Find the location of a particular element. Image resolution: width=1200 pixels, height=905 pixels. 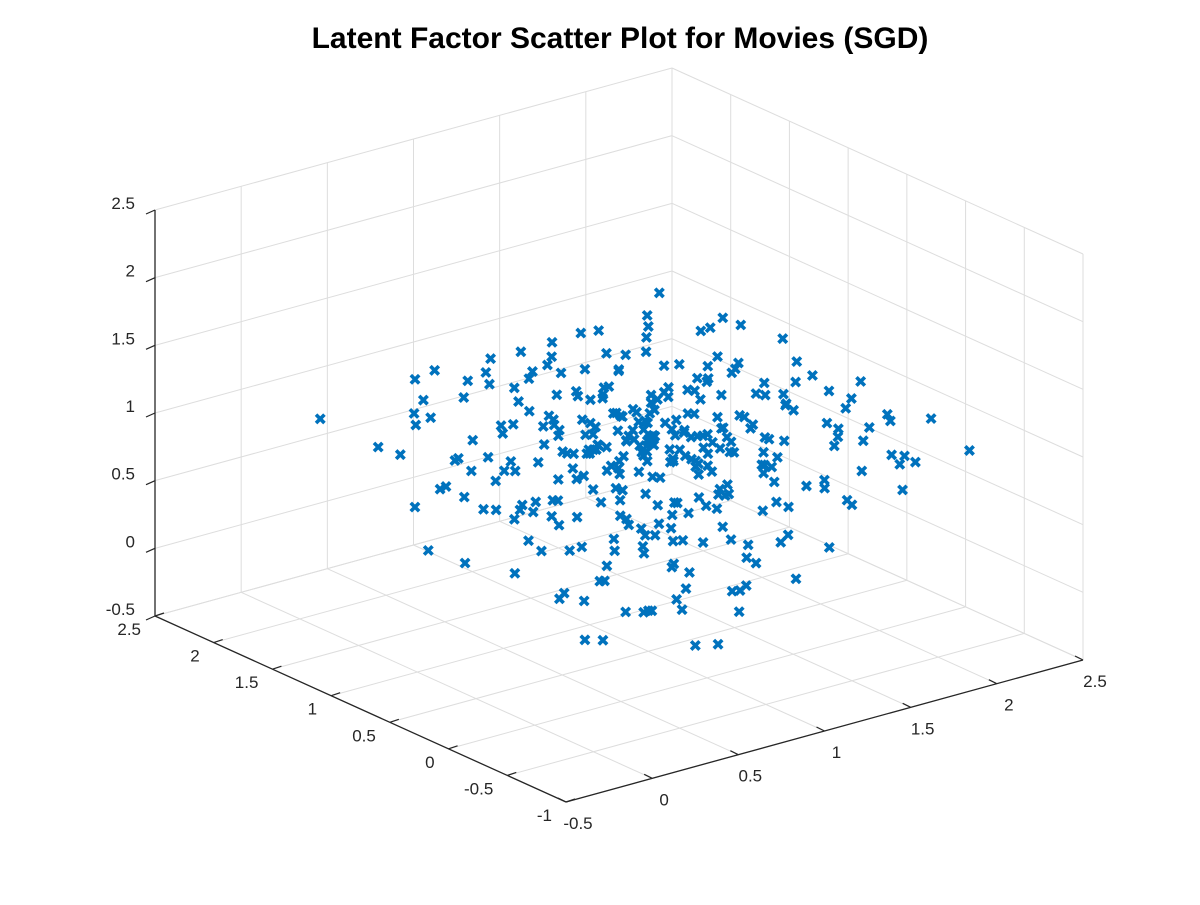

y-tick-label: 0.5 is located at coordinates (364, 735).